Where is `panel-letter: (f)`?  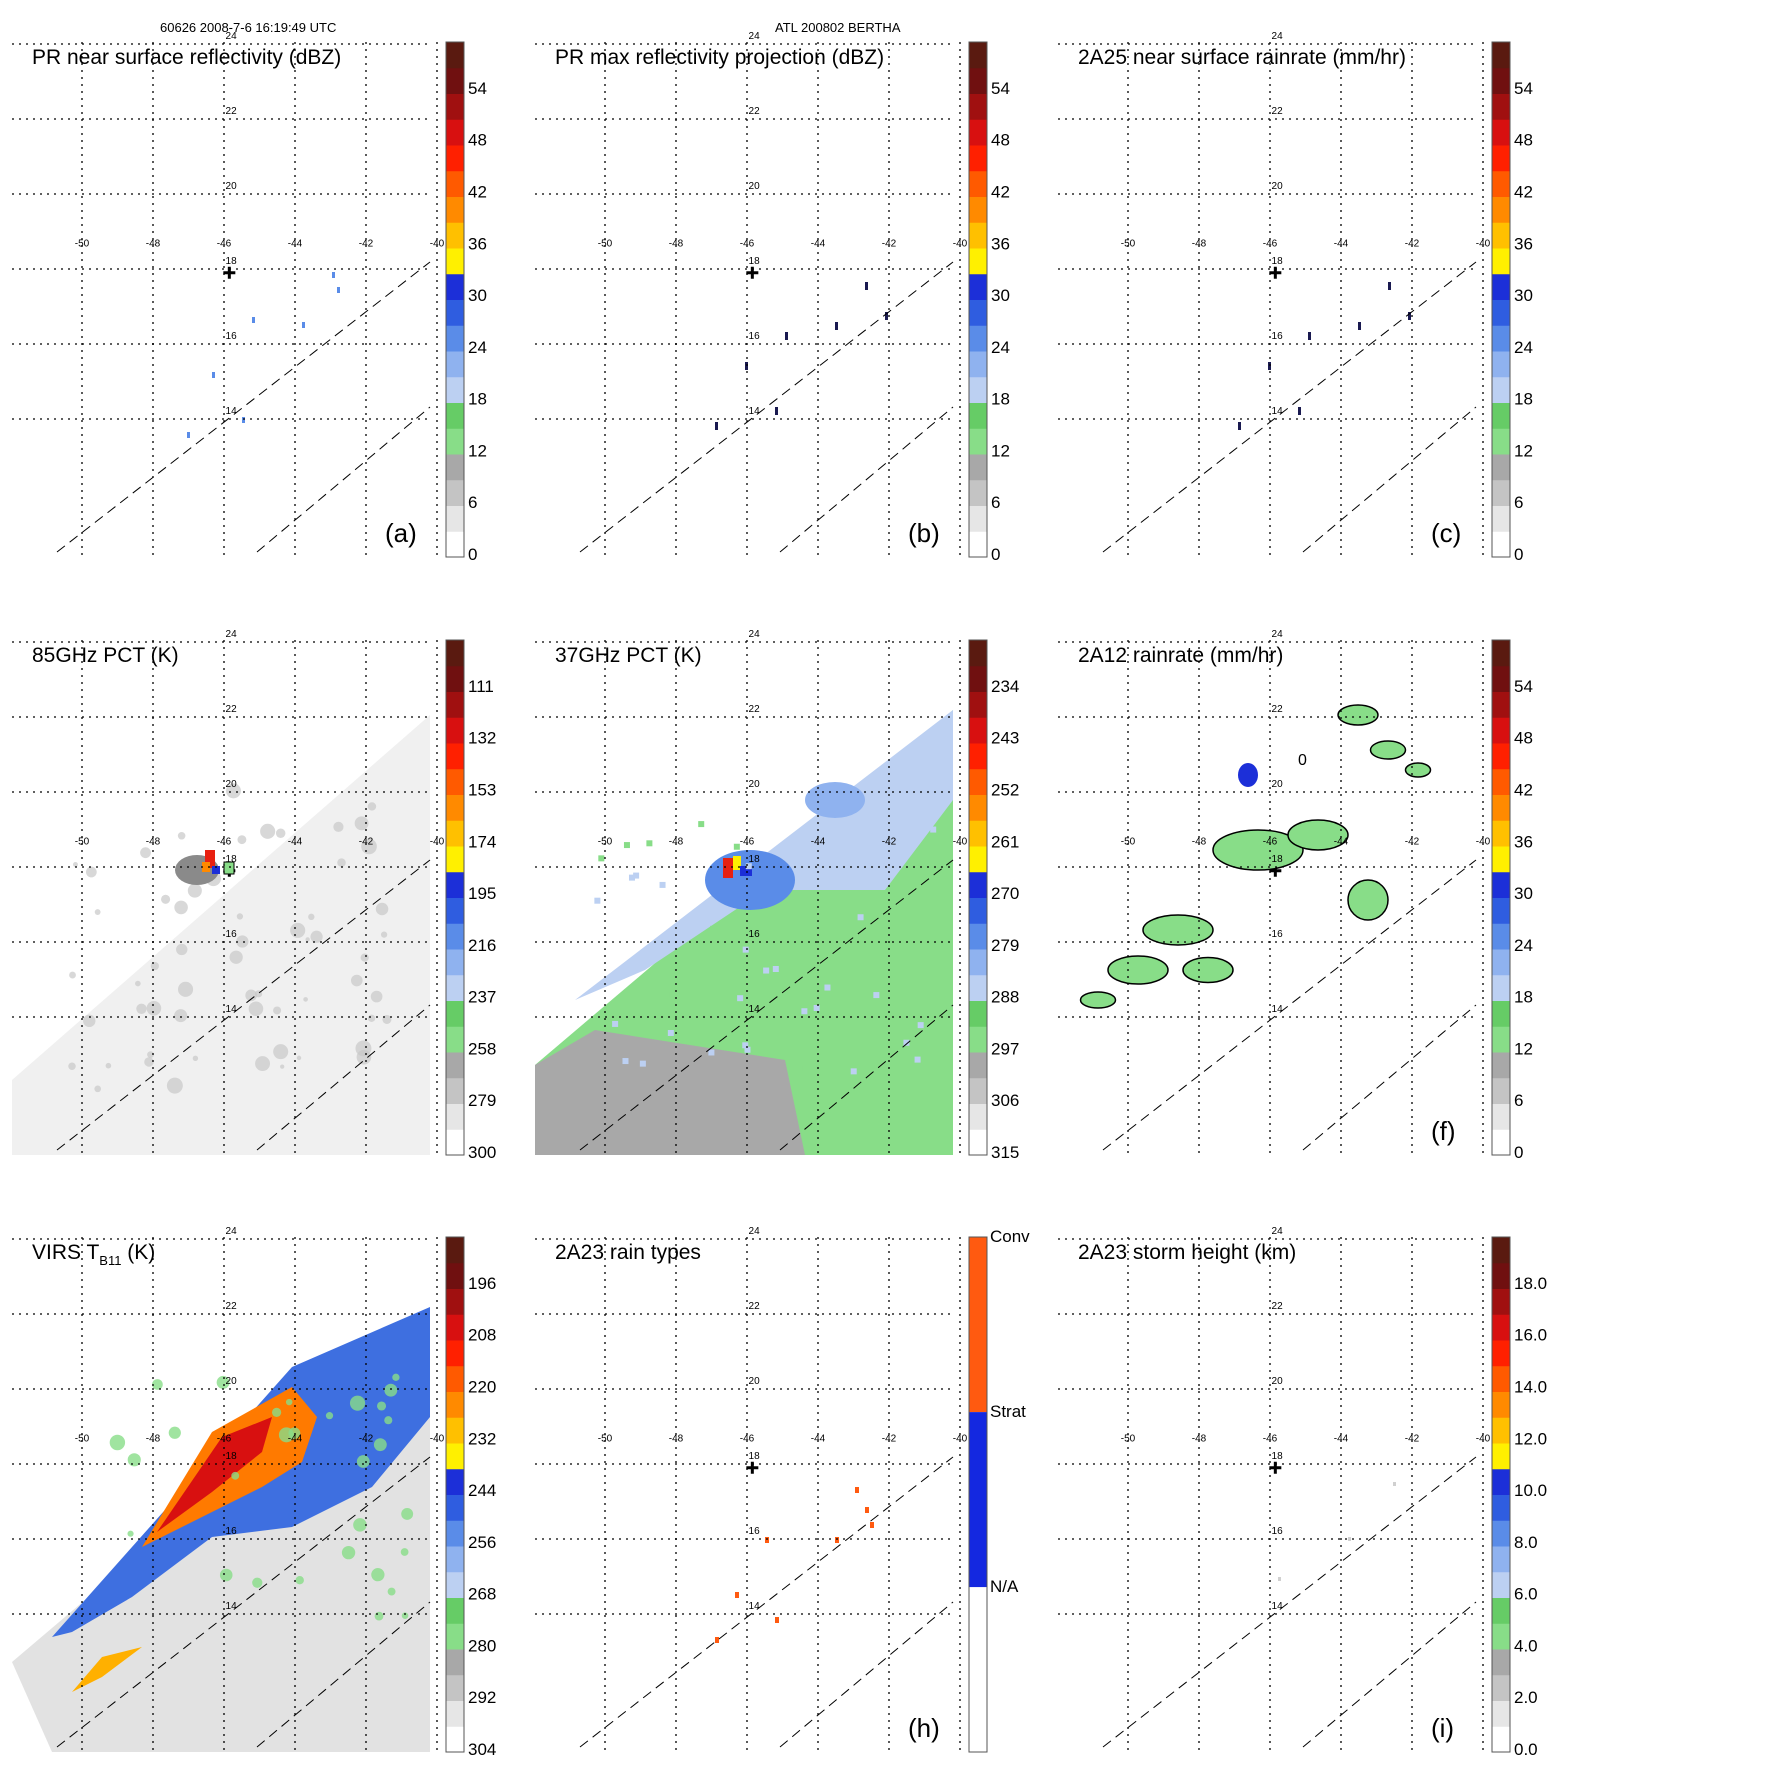
panel-letter: (f) is located at coordinates (1443, 1131).